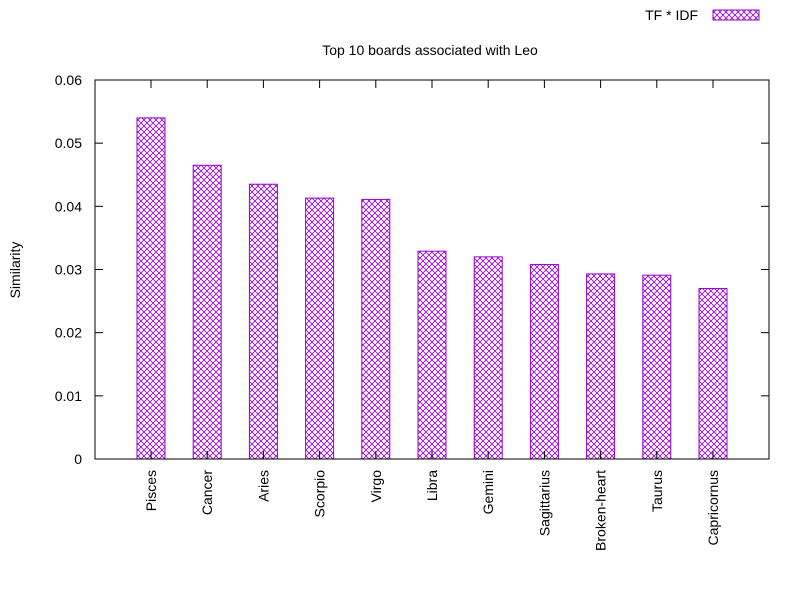  Describe the element at coordinates (207, 312) in the screenshot. I see `bar-cancer` at that location.